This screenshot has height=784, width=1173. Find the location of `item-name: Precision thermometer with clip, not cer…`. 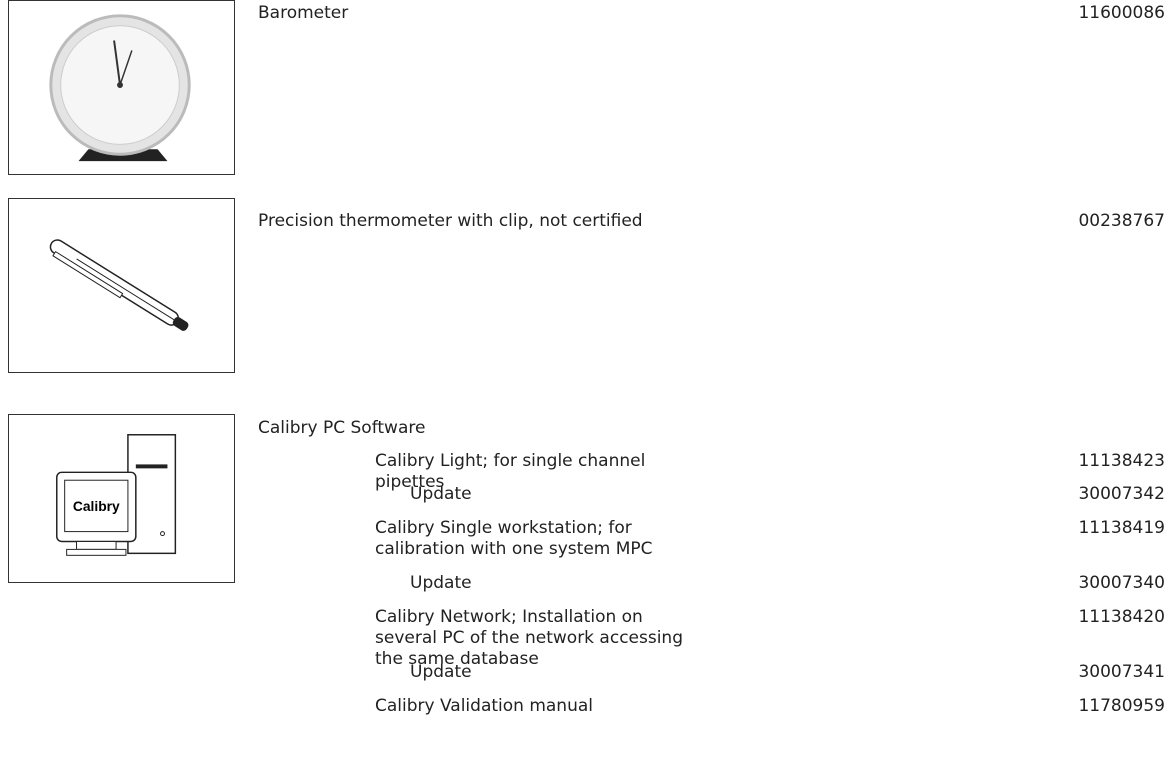

item-name: Precision thermometer with clip, not cer… is located at coordinates (450, 221).